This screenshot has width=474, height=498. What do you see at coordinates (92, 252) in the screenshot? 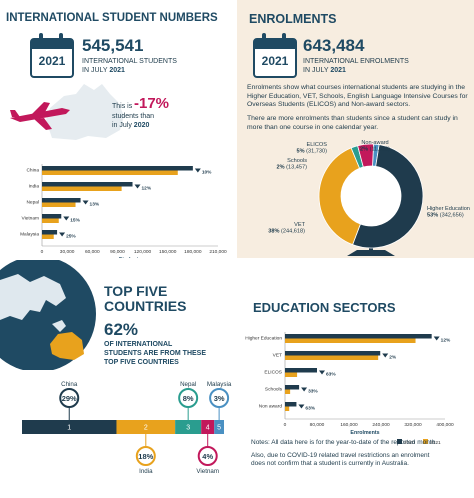
I see `x-tick-label: 60,000` at bounding box center [92, 252].